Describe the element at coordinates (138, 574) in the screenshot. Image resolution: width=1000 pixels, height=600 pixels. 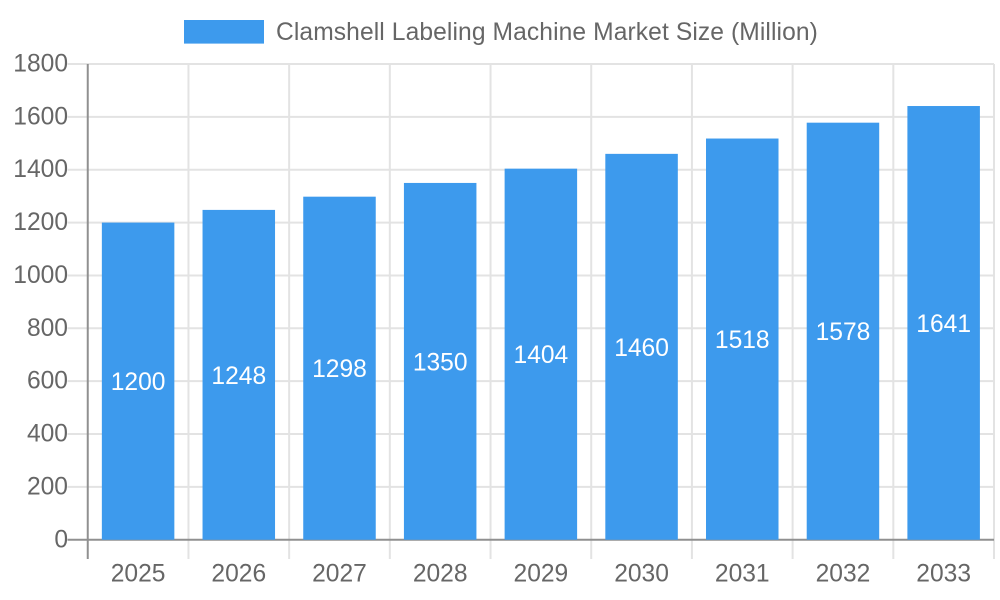
I see `svg-text: 2025` at that location.